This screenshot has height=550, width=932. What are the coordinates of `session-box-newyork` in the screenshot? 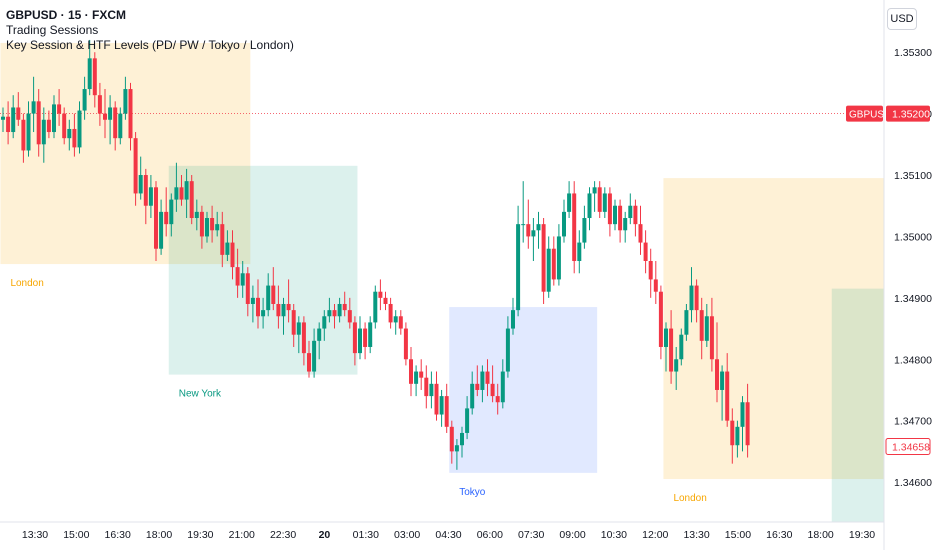 It's located at (857, 405).